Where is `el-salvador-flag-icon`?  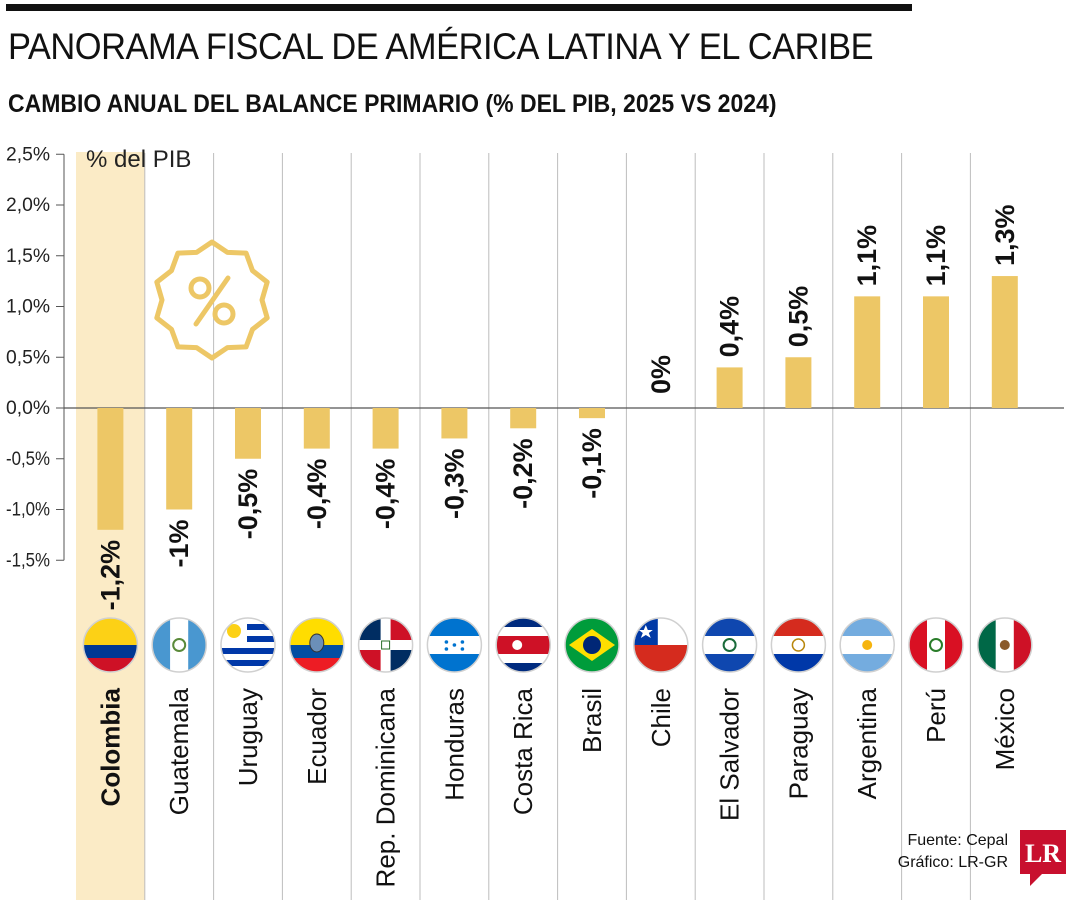 el-salvador-flag-icon is located at coordinates (729, 645).